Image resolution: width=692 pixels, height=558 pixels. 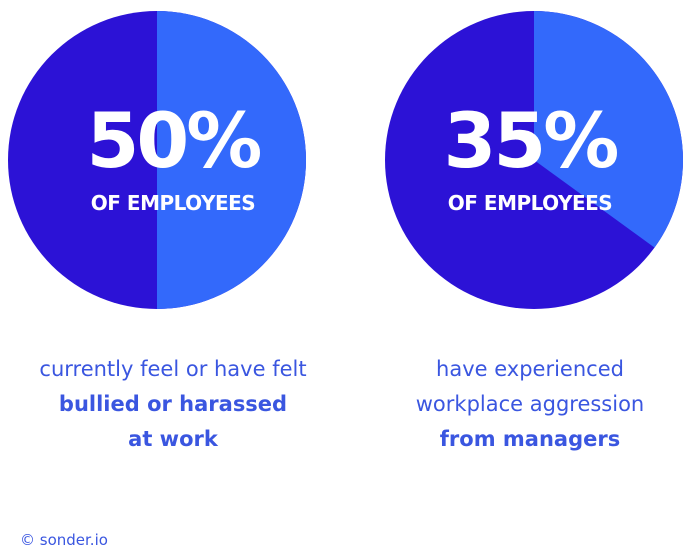 I want to click on pie-aggression-highlight-slice, so click(x=608, y=129).